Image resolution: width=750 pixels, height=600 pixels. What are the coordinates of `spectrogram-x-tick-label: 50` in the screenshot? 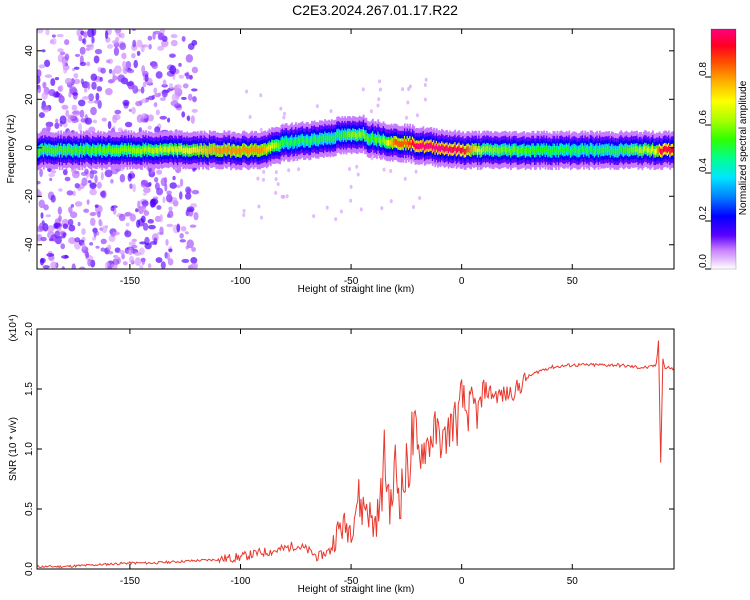 It's located at (573, 281).